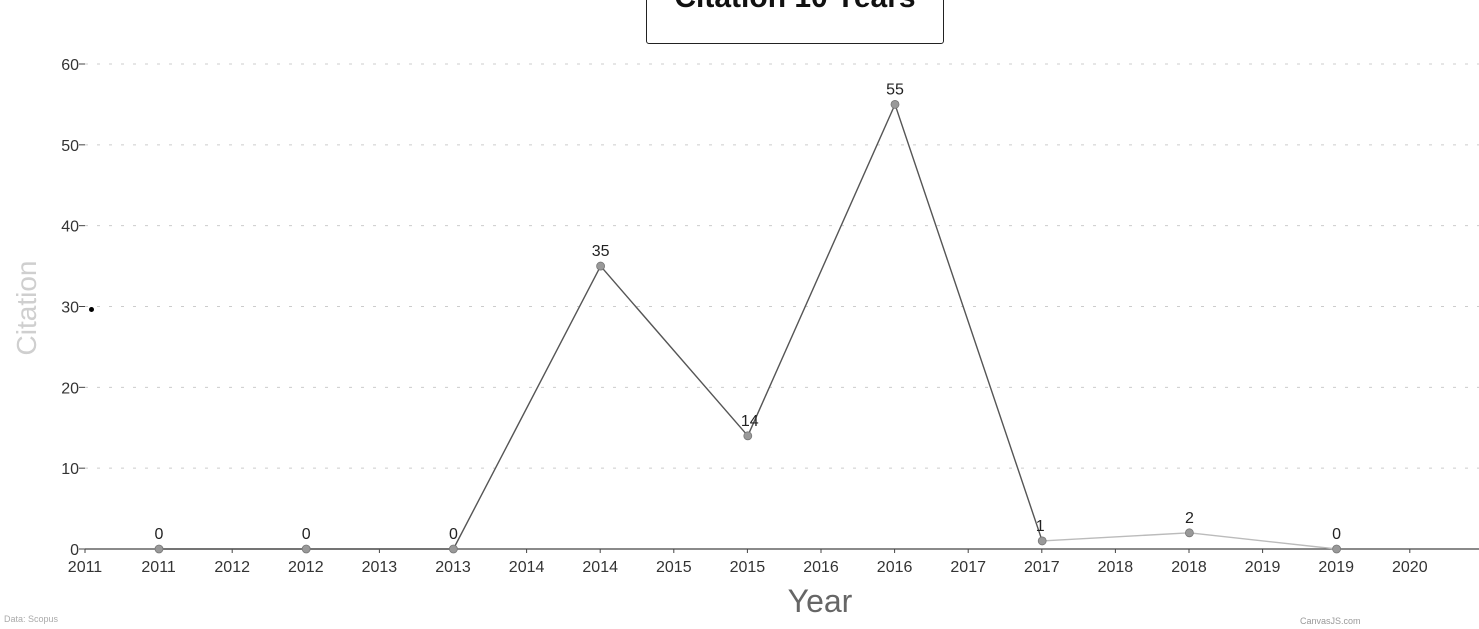 This screenshot has height=629, width=1479. What do you see at coordinates (31, 619) in the screenshot?
I see `credit-left: Data: Scopus` at bounding box center [31, 619].